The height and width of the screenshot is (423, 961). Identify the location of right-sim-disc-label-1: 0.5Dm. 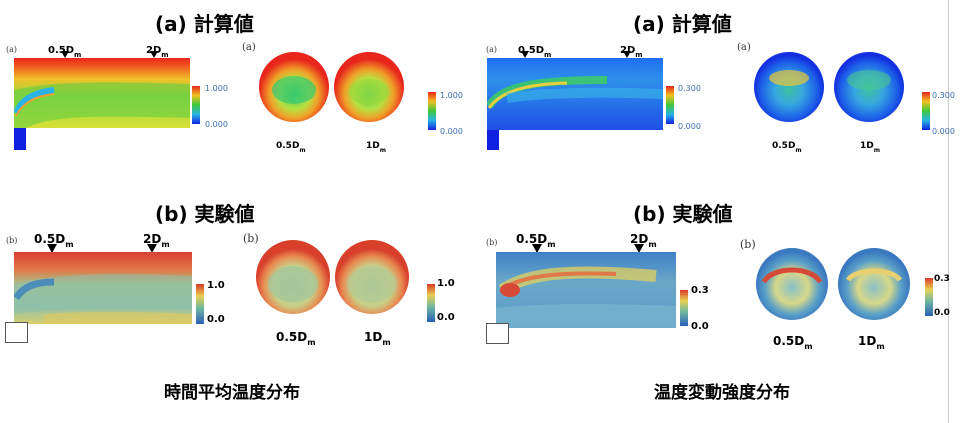
(787, 143).